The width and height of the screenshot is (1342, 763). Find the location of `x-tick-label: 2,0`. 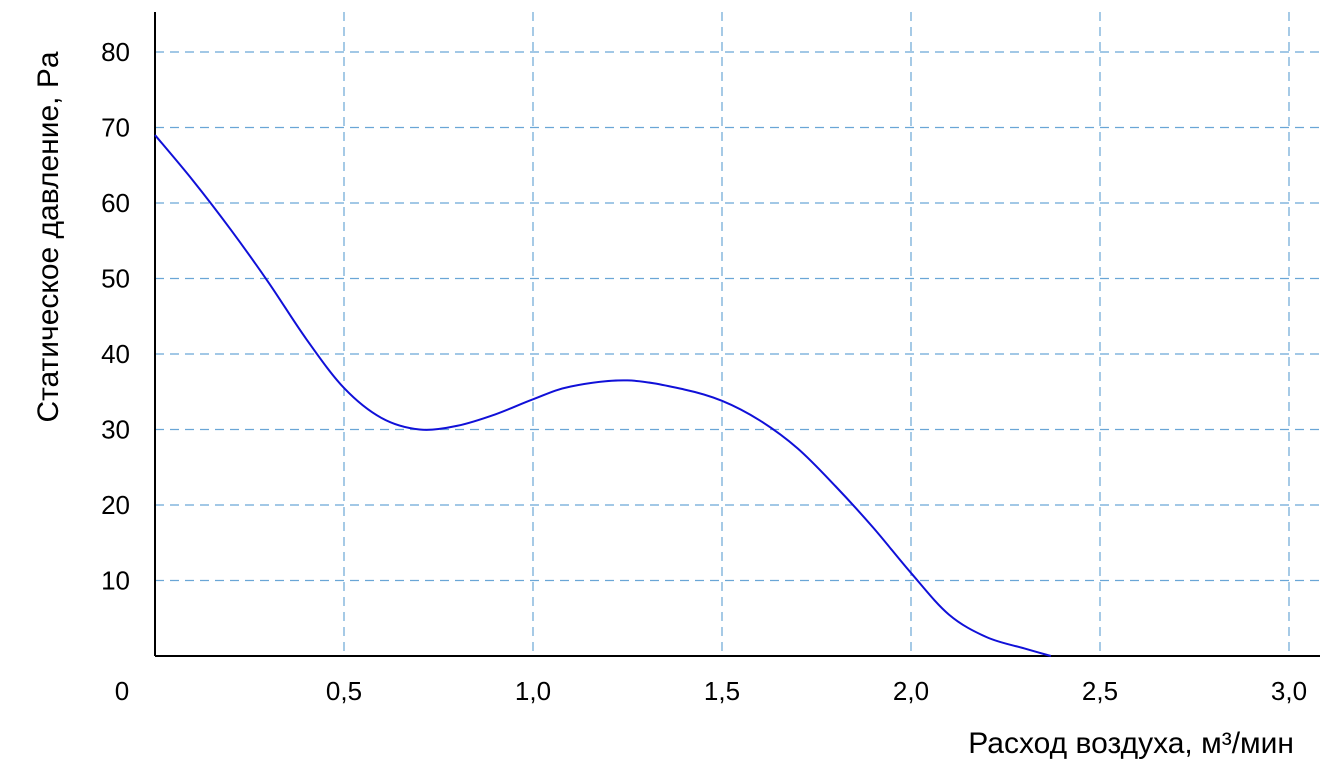

x-tick-label: 2,0 is located at coordinates (911, 691).